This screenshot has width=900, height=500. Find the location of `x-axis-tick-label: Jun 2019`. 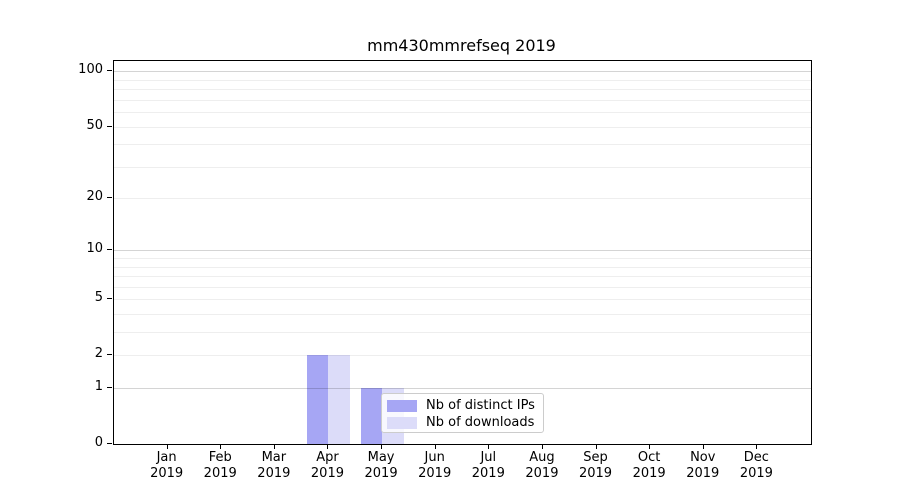

x-axis-tick-label: Jun 2019 is located at coordinates (435, 466).